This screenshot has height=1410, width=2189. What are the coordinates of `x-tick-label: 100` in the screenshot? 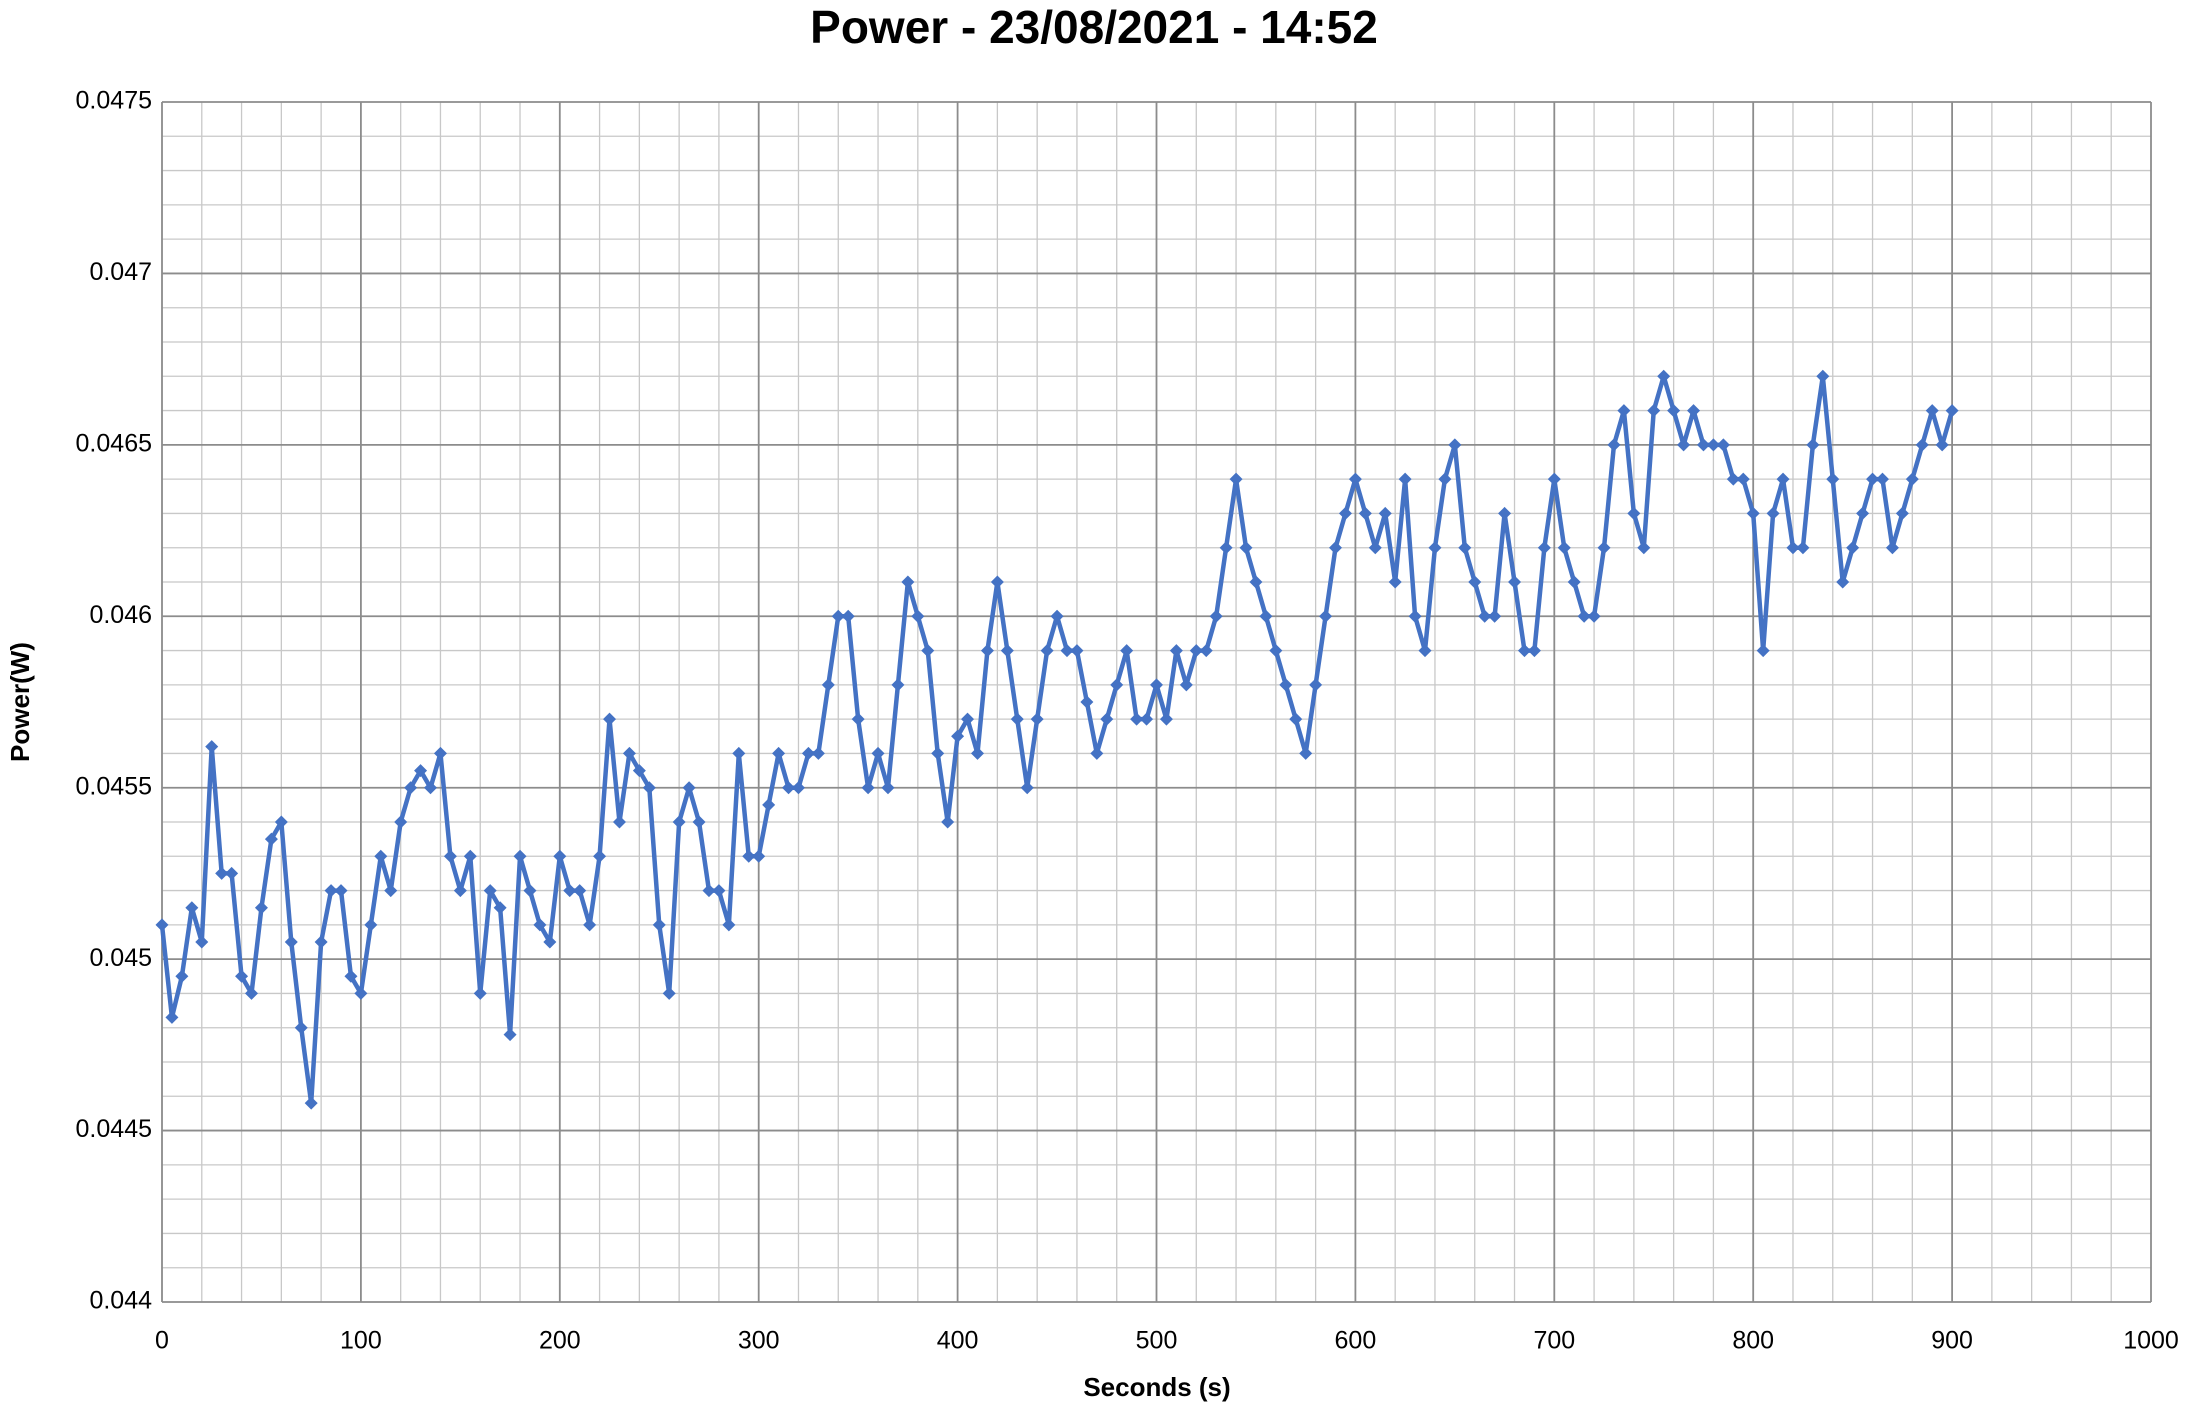 It's located at (361, 1341).